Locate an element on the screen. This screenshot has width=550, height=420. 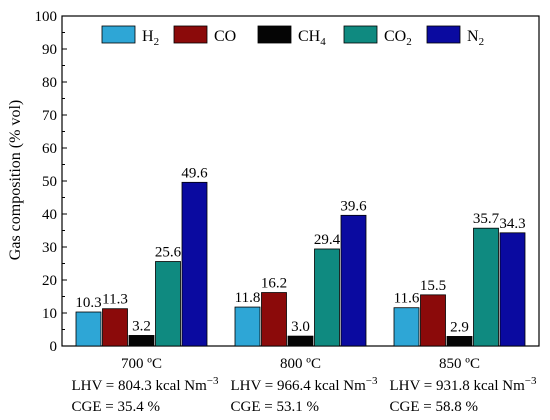
legend-label: CO2 is located at coordinates (398, 38).